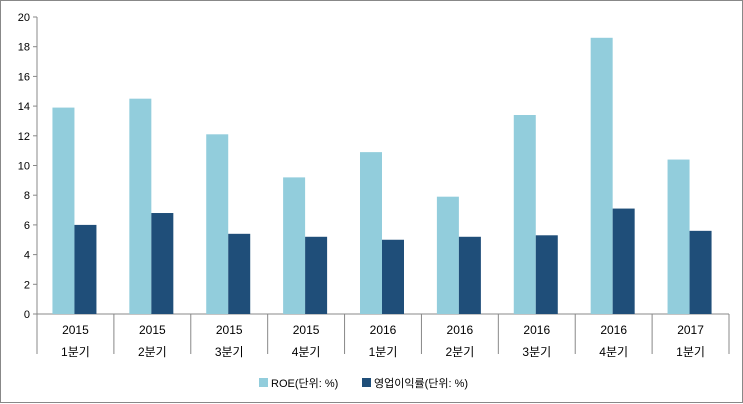 The height and width of the screenshot is (404, 743). I want to click on y-tick-label: 20, so click(24, 18).